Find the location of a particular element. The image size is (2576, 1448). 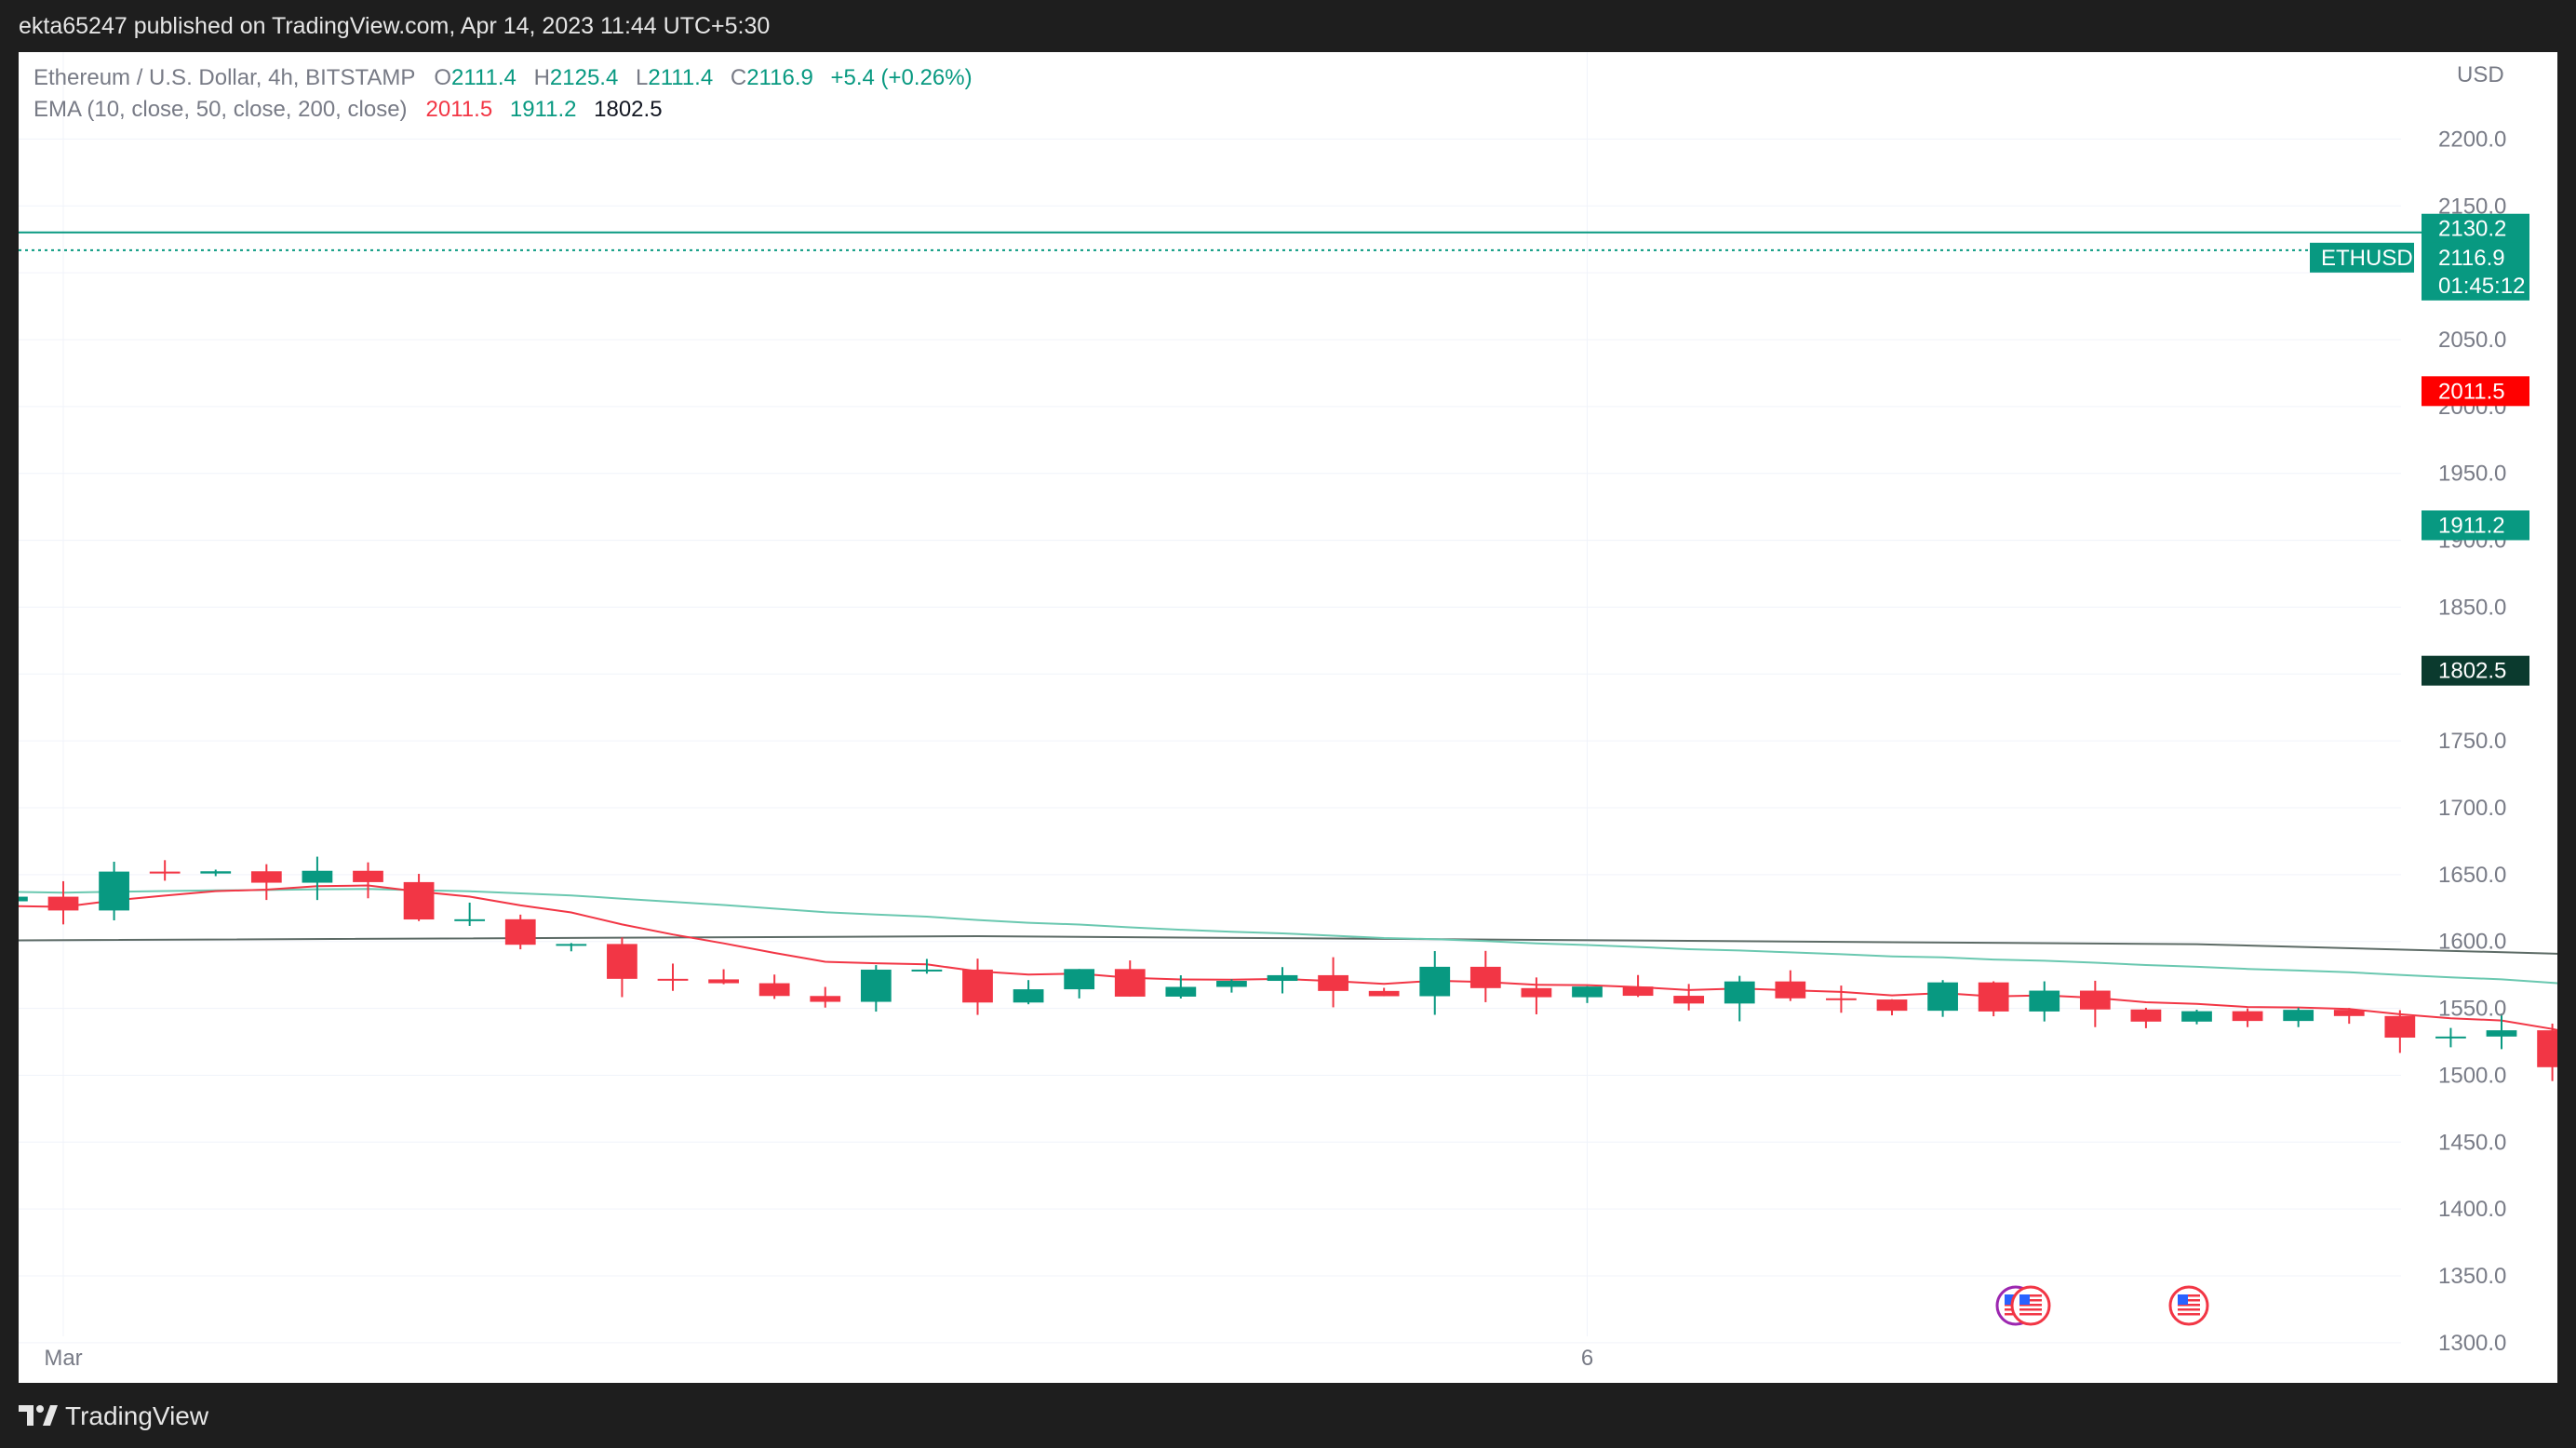

close-value: 2116.9 is located at coordinates (779, 77).